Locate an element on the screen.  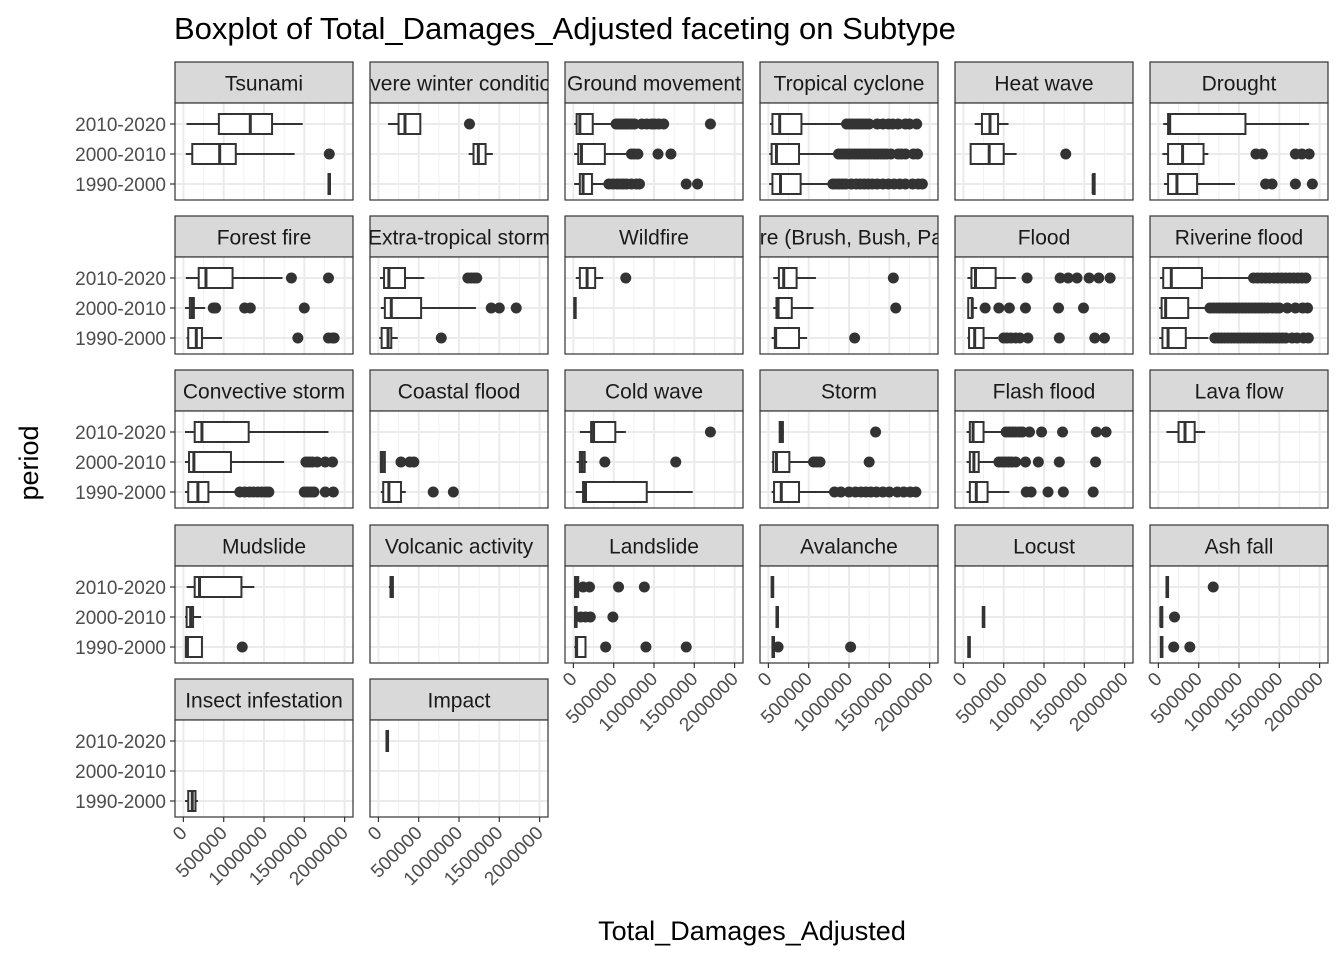
y-tick-label: 1990-2000 is located at coordinates (120, 185).